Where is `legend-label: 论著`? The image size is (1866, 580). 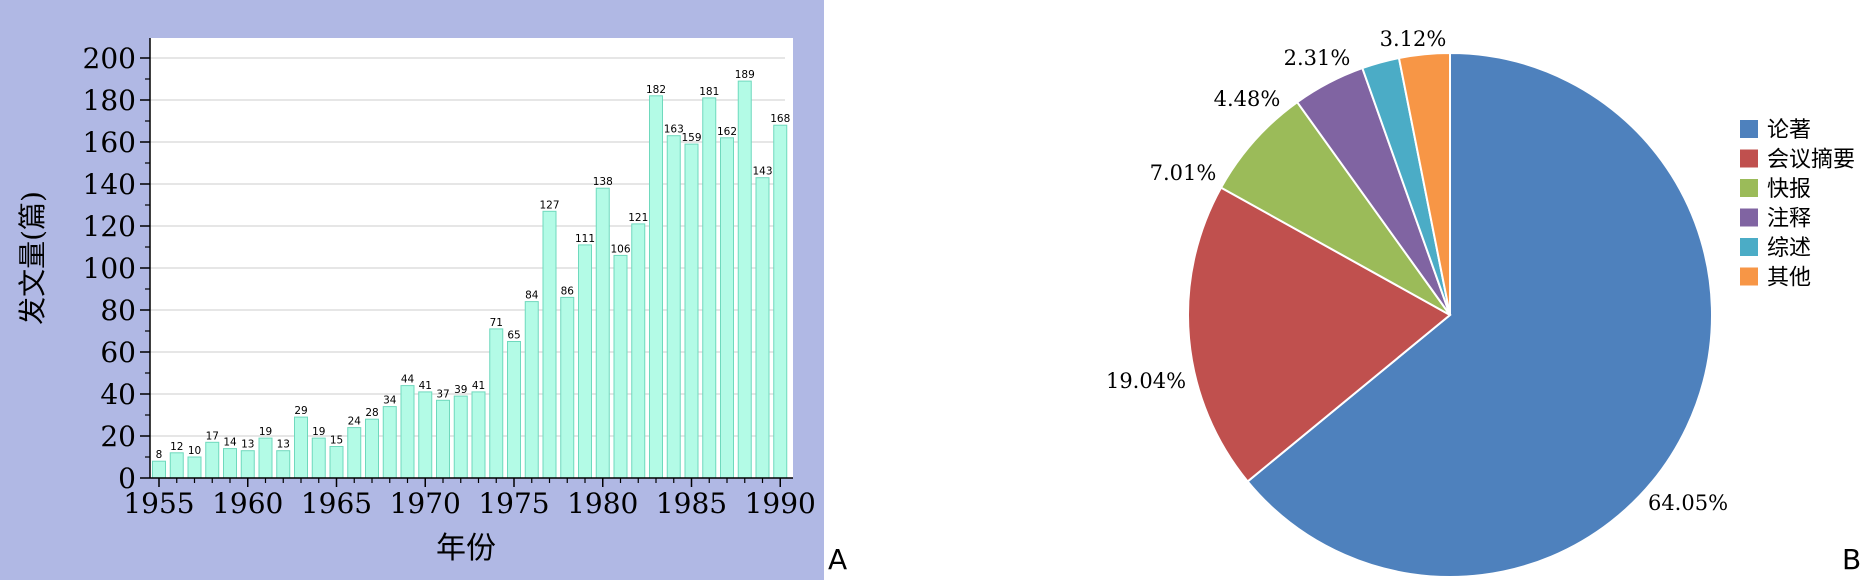
legend-label: 论著 is located at coordinates (1789, 130).